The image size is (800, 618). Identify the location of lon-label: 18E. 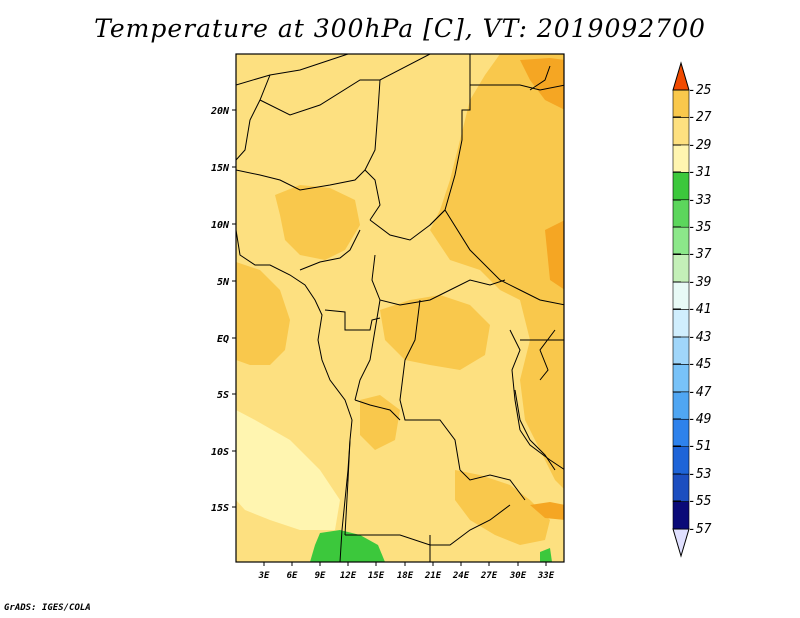
(405, 576).